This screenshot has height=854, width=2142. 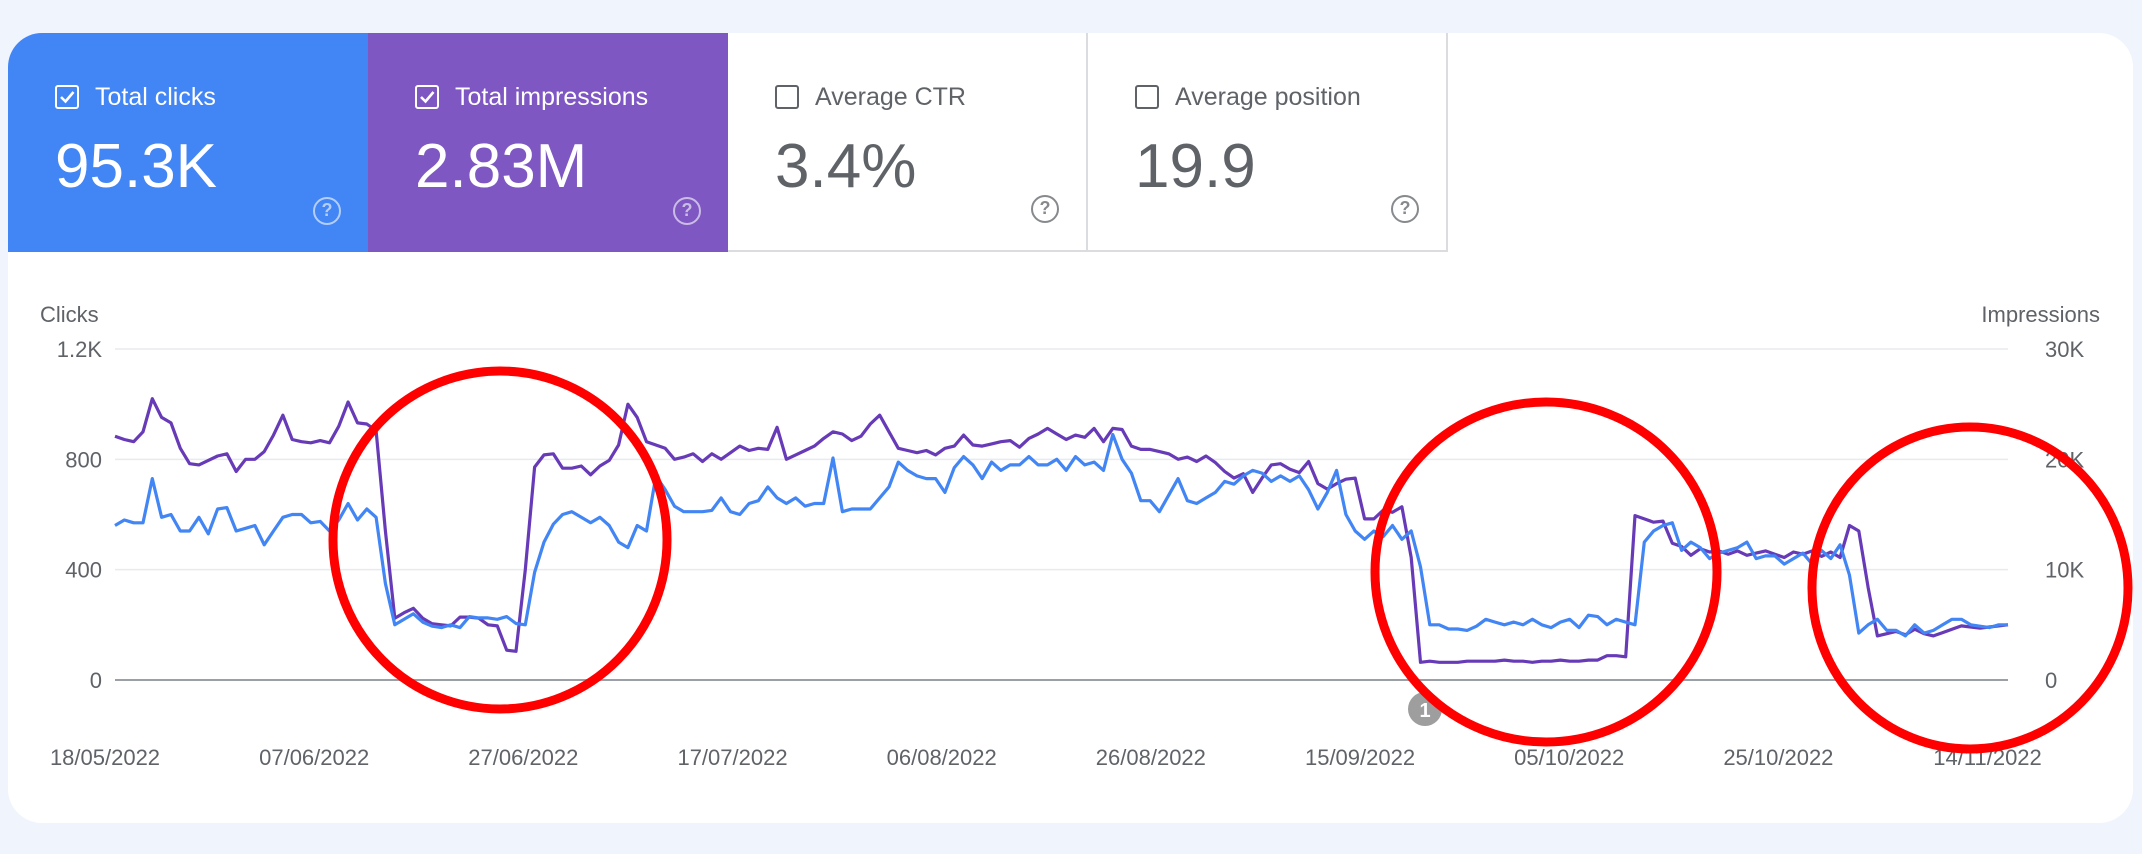 I want to click on x-tick-label: 05/10/2022, so click(x=1569, y=757).